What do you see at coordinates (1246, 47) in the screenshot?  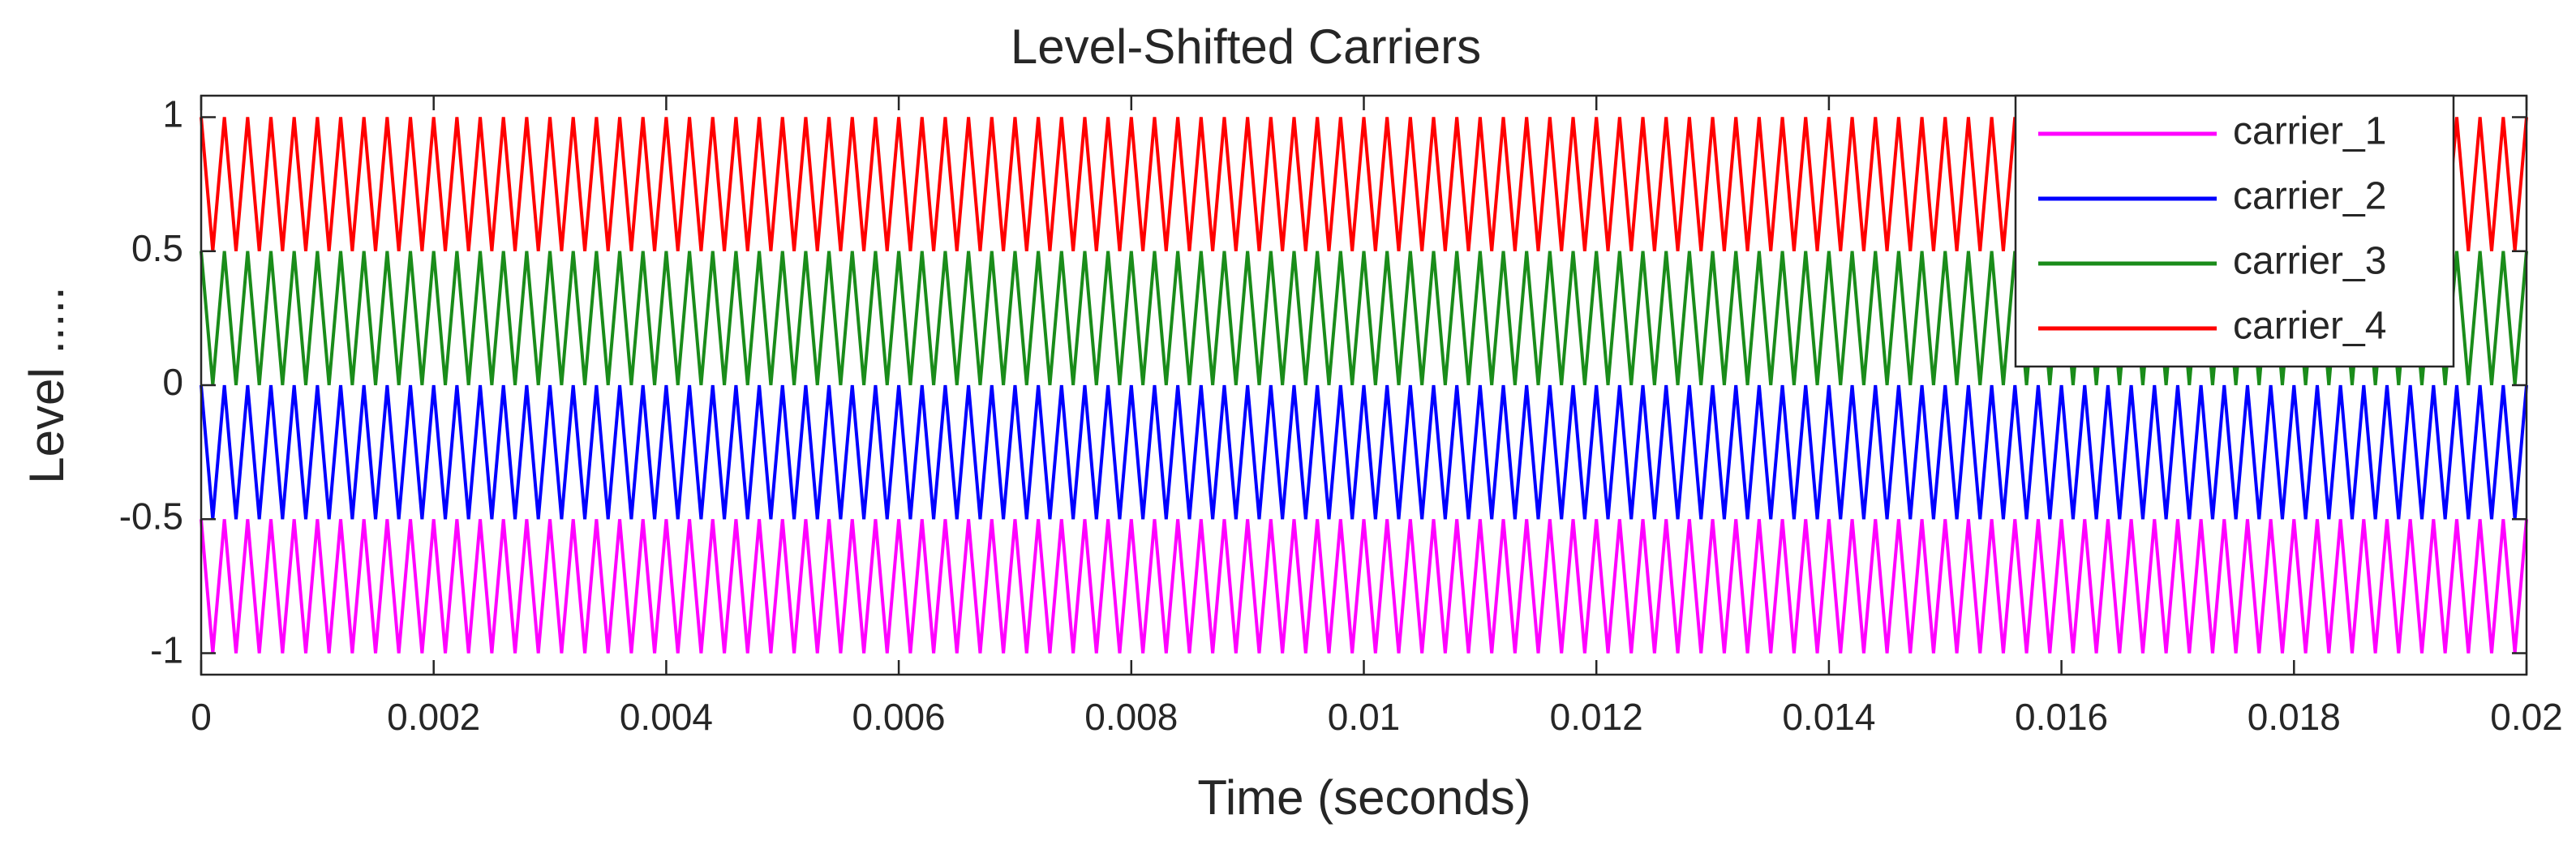 I see `chart-title: Level-Shifted Carriers` at bounding box center [1246, 47].